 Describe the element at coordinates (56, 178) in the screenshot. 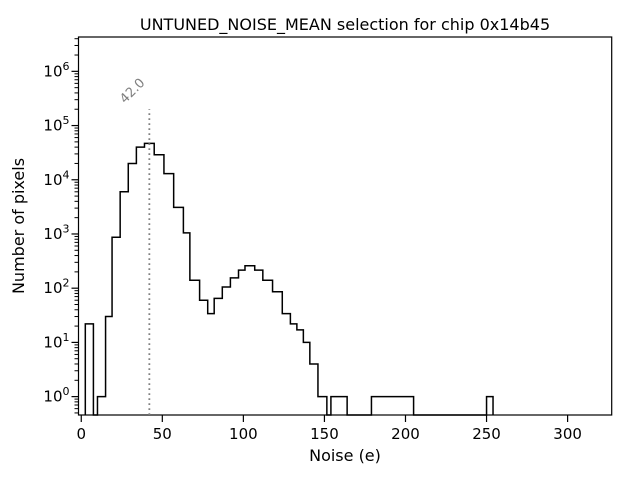

I see `svg-text: 104` at that location.